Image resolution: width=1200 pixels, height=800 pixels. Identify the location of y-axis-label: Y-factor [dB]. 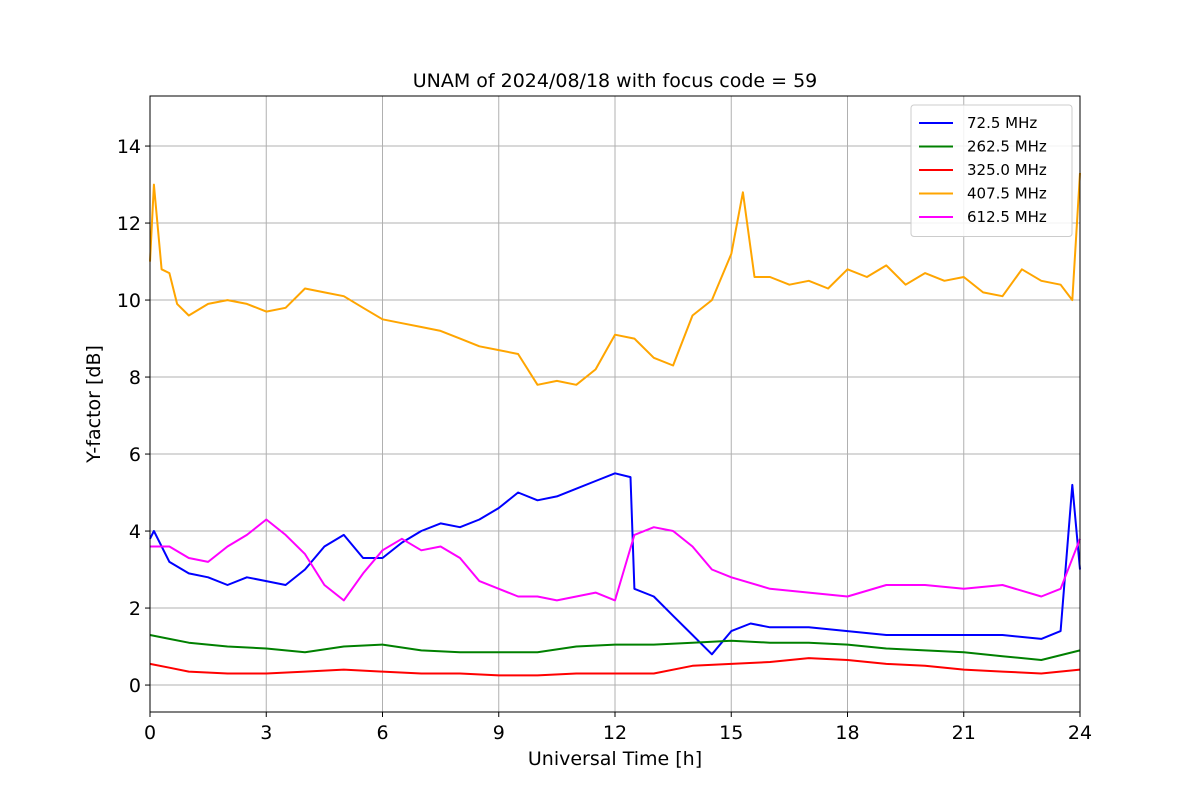
(94, 404).